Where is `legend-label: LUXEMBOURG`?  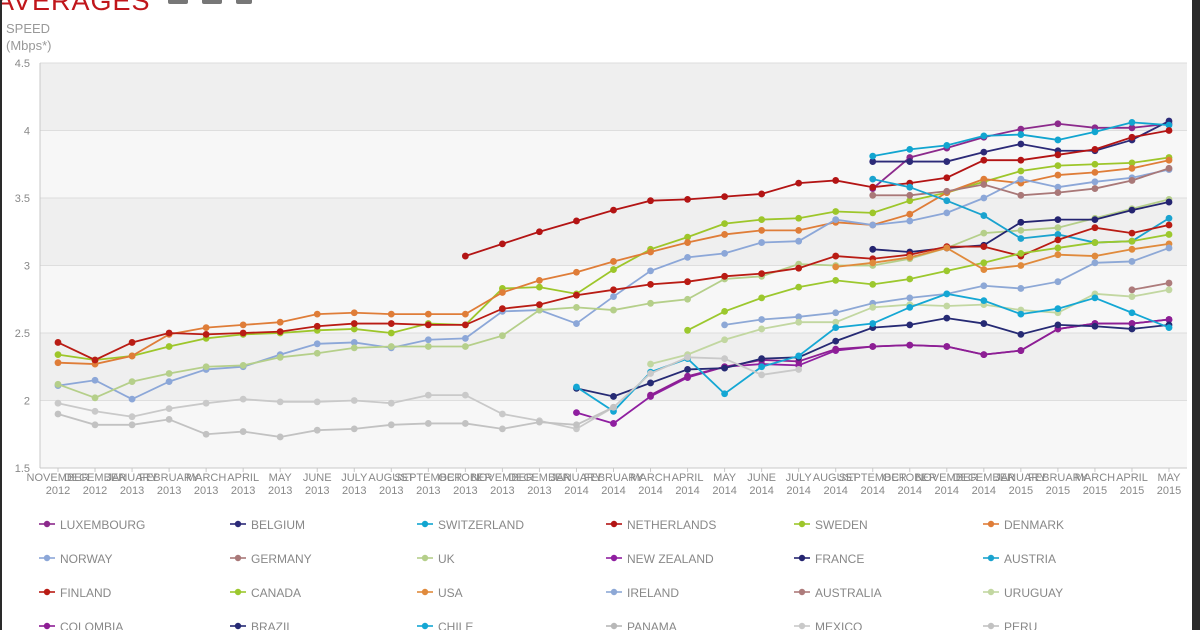 legend-label: LUXEMBOURG is located at coordinates (103, 525).